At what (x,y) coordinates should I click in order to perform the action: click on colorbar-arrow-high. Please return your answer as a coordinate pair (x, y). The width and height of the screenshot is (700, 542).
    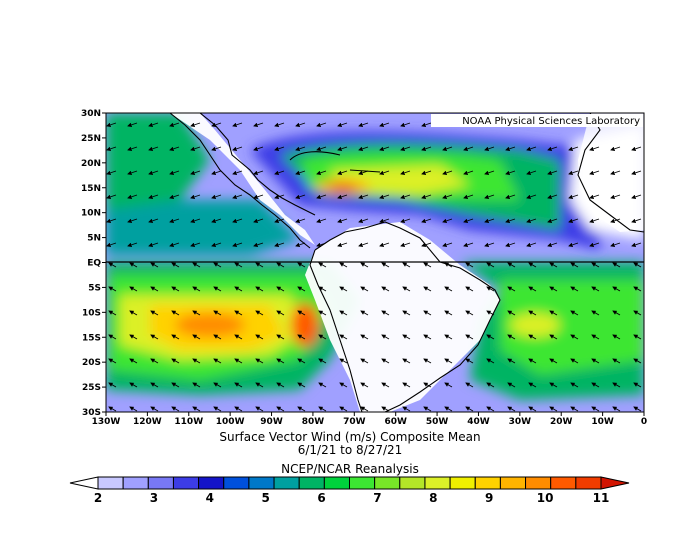
    Looking at the image, I should click on (615, 483).